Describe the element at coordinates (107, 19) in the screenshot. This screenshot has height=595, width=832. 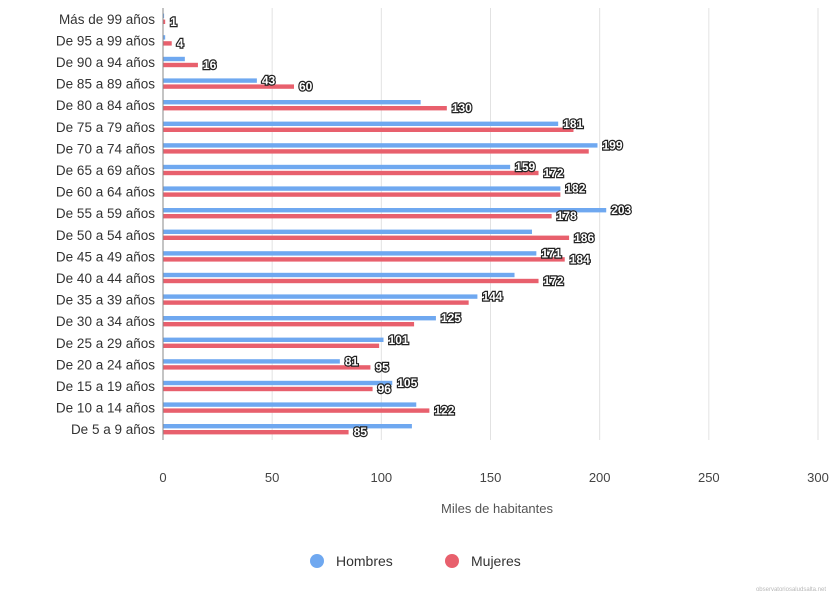
I see `category-label: Más de 99 años` at that location.